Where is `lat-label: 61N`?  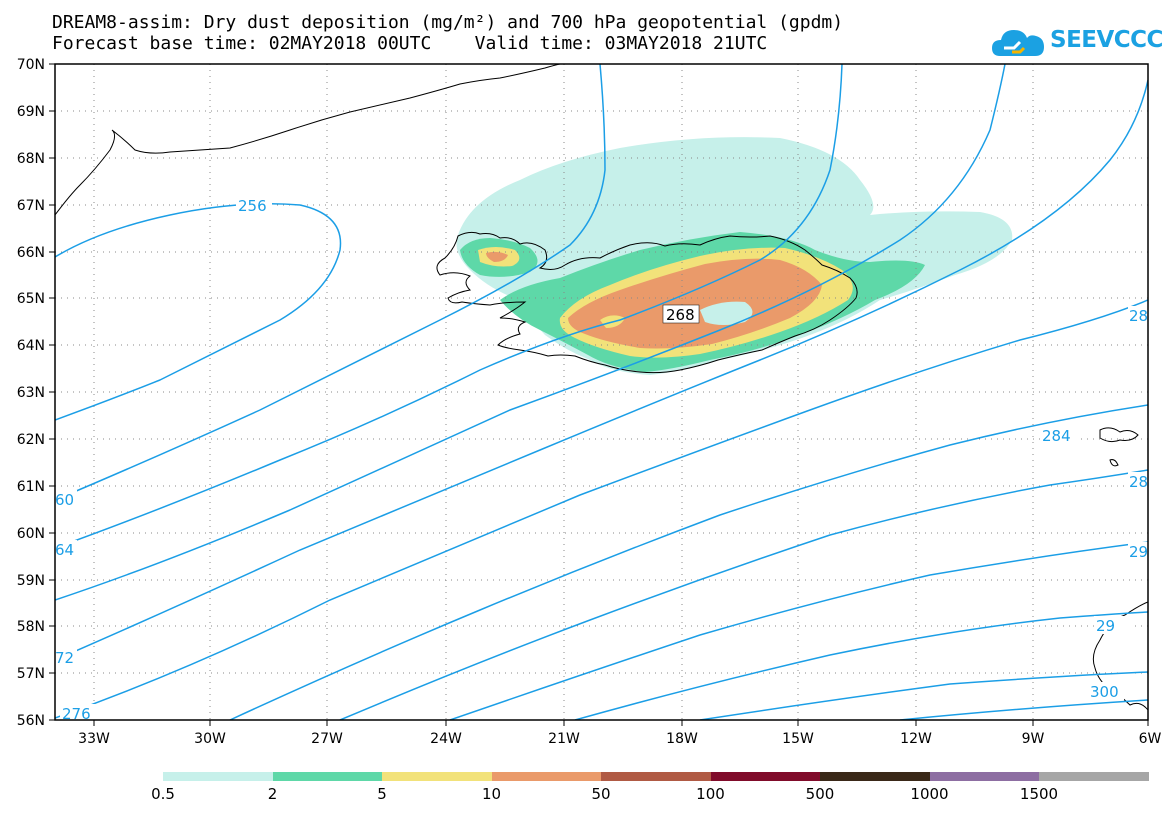
lat-label: 61N is located at coordinates (31, 487).